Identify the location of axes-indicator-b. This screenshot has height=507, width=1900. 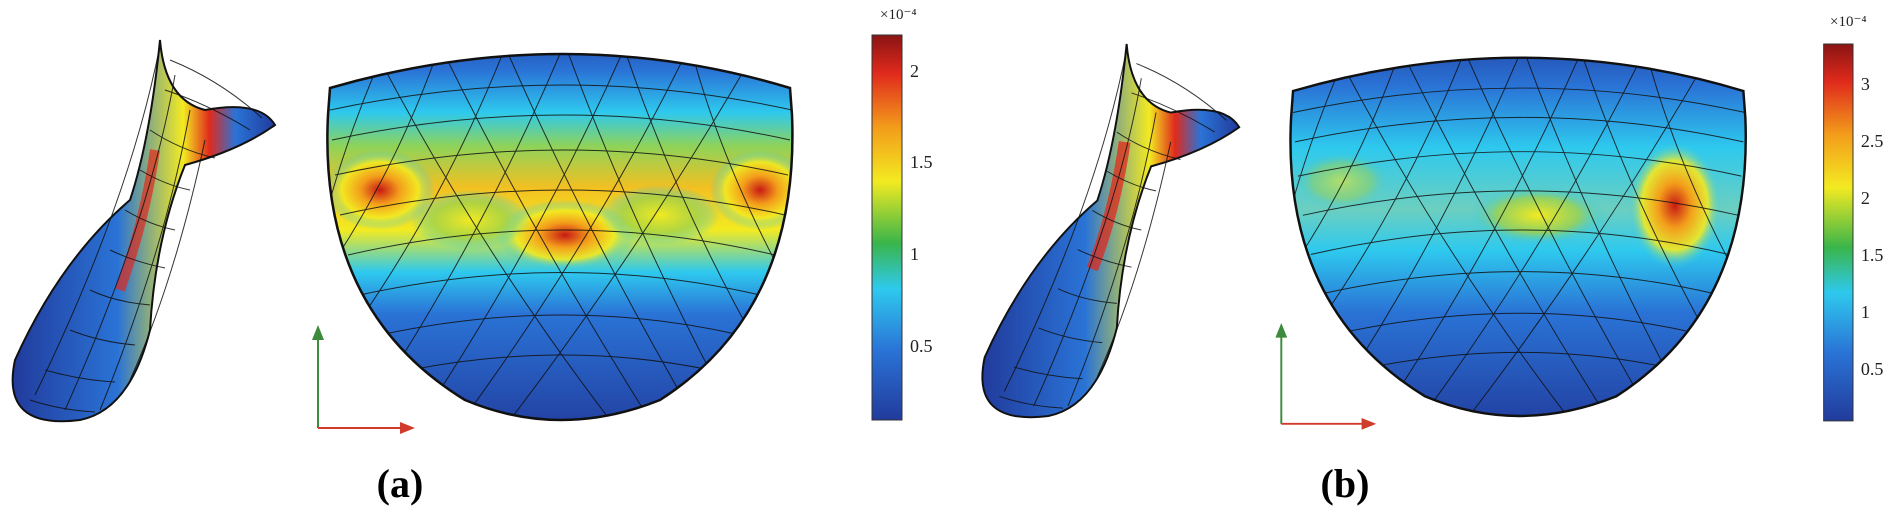
(1326, 376).